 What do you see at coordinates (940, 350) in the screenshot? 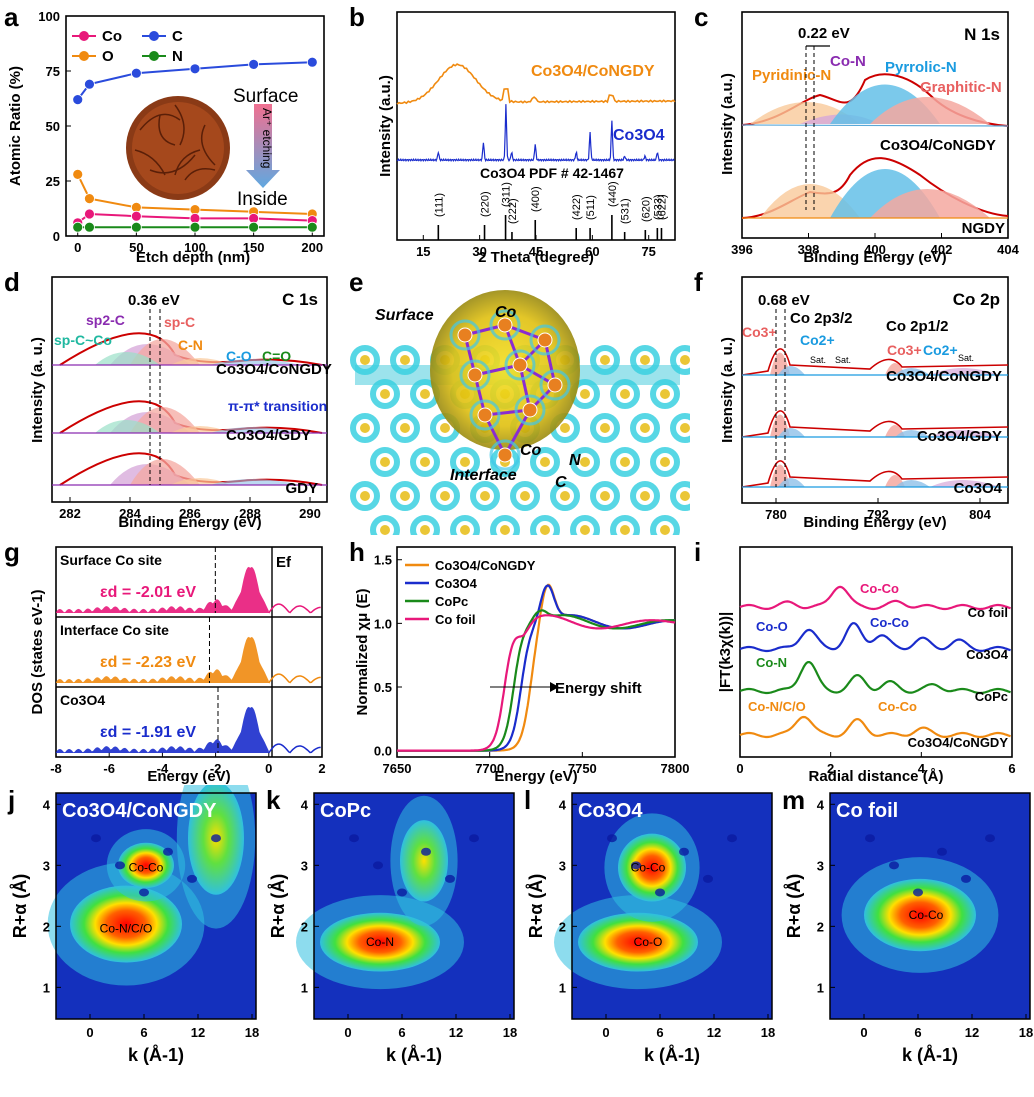
I see `f-co2-b: Co2+` at bounding box center [940, 350].